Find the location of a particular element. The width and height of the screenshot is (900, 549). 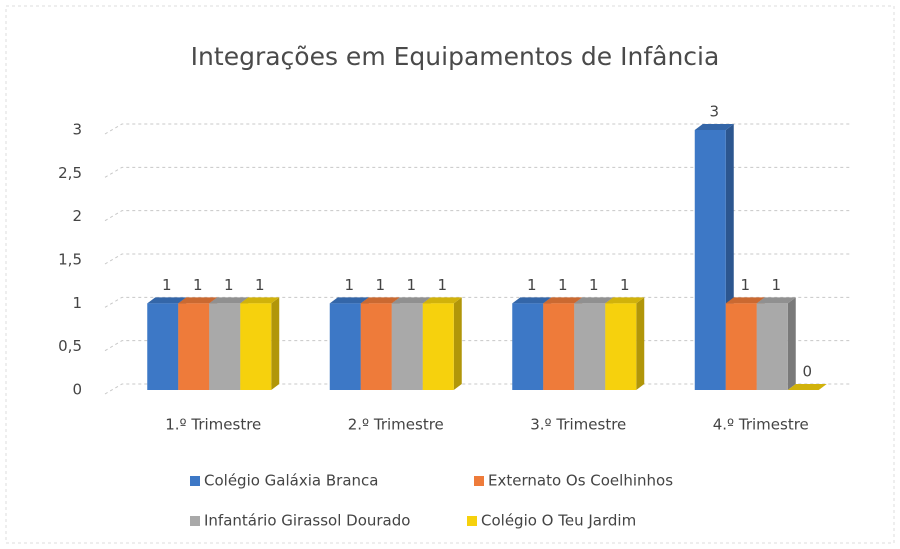

data-label: 3 is located at coordinates (714, 112).